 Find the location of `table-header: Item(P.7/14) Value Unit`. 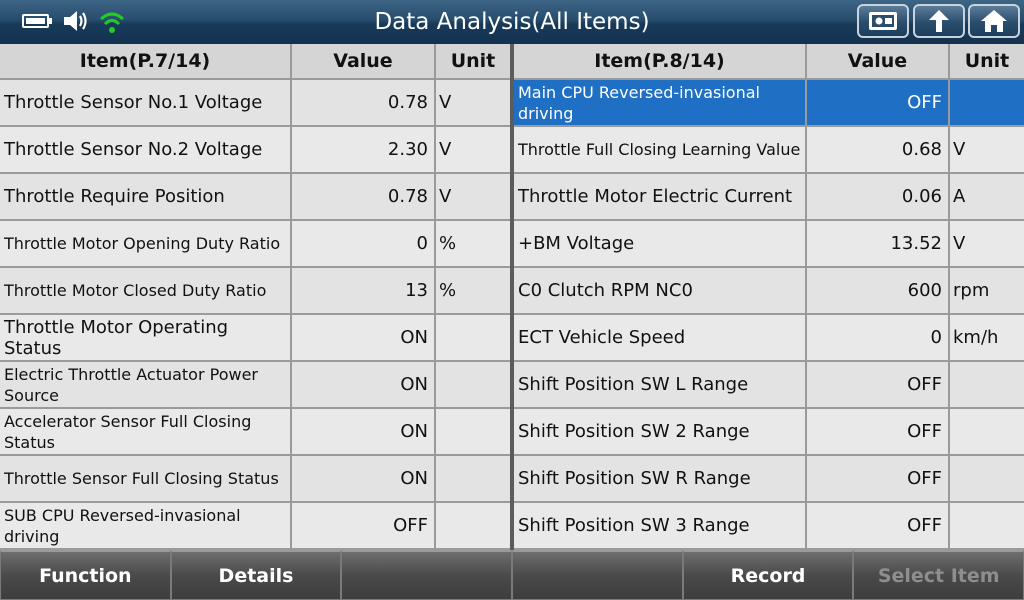

table-header: Item(P.7/14) Value Unit is located at coordinates (255, 62).